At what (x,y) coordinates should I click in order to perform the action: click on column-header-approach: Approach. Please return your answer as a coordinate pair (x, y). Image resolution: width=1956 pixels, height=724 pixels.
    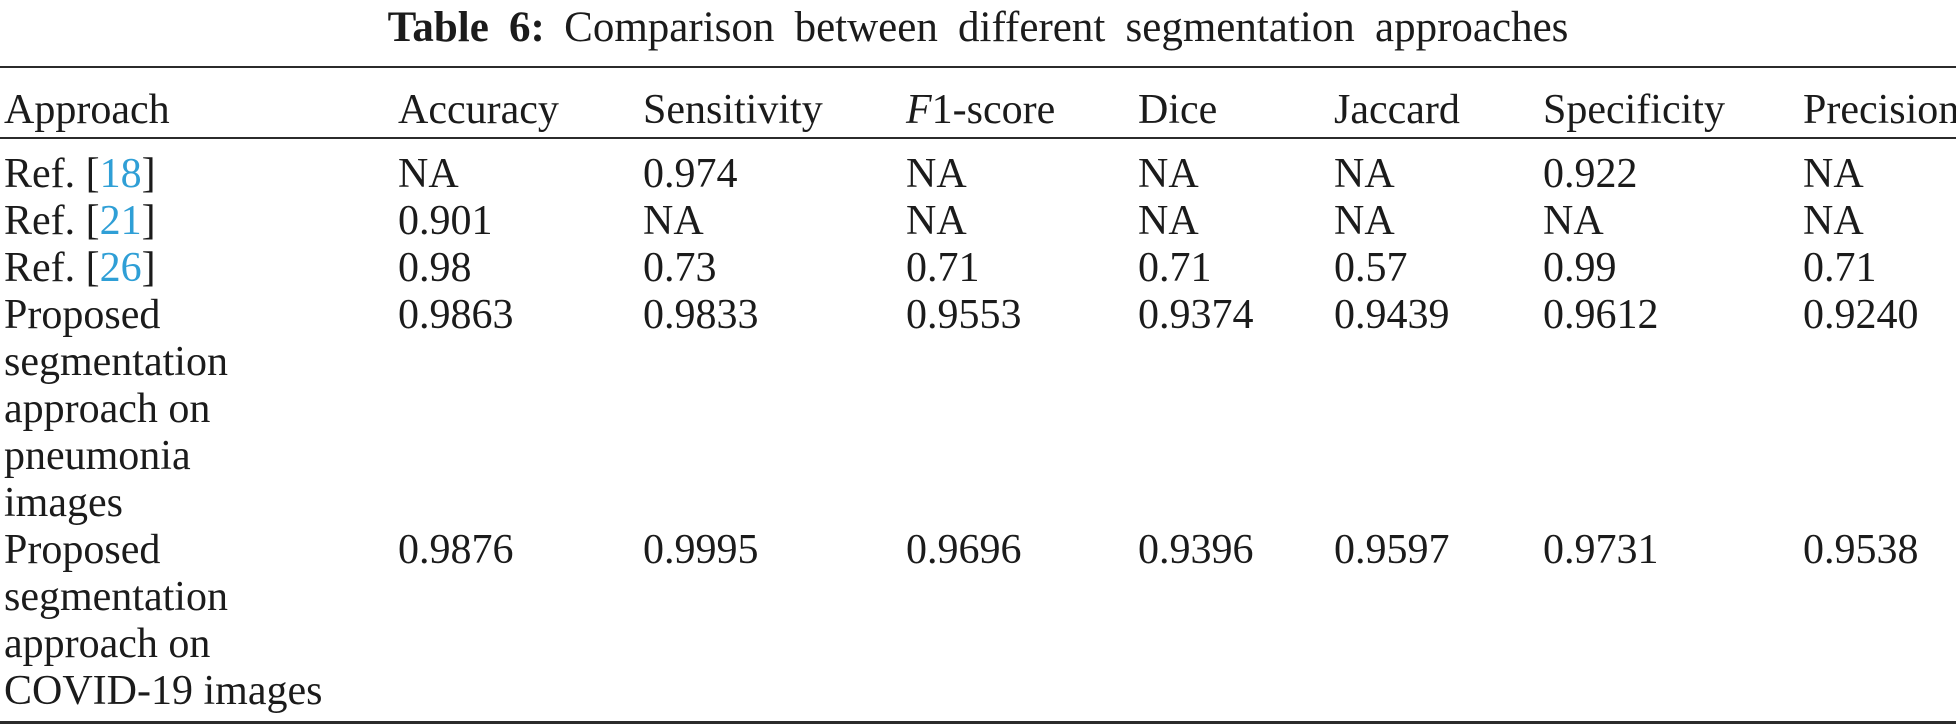
    Looking at the image, I should click on (199, 103).